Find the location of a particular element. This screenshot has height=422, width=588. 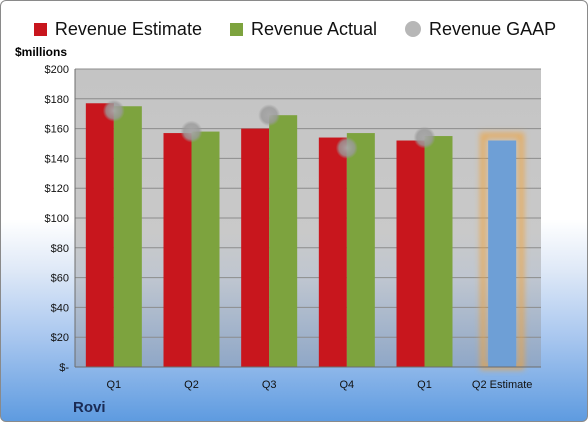

x-tick-label: Q4 is located at coordinates (346, 385).